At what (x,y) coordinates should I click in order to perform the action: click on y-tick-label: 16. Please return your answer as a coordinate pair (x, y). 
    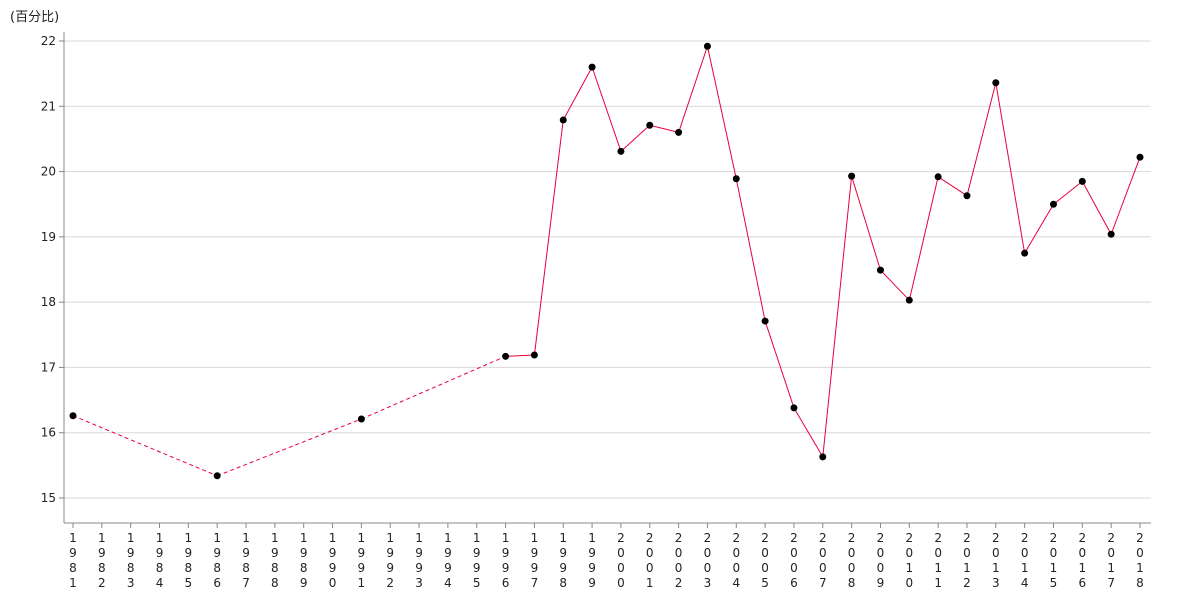
    Looking at the image, I should click on (48, 433).